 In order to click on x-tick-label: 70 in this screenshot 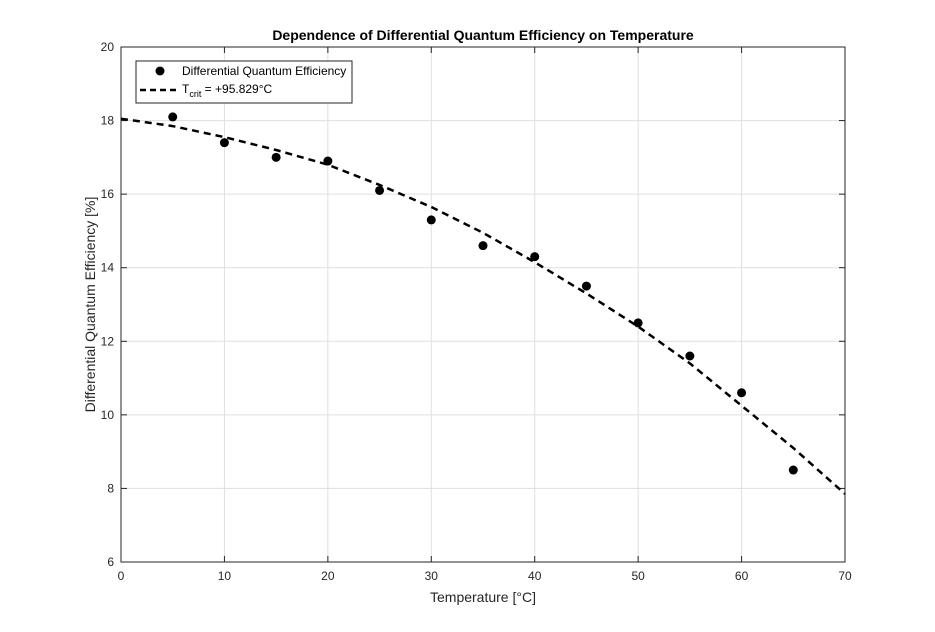, I will do `click(845, 576)`.